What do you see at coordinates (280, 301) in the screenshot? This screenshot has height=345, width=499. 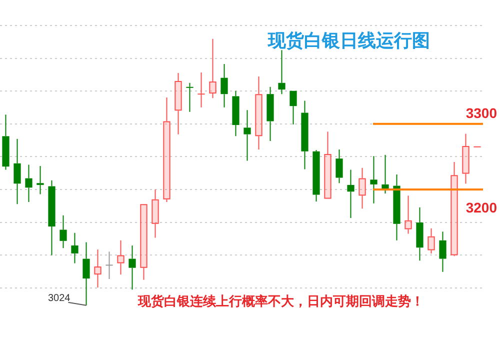 I see `annotation: 现货白银连续上行概率不大，日内可期回调走势！` at bounding box center [280, 301].